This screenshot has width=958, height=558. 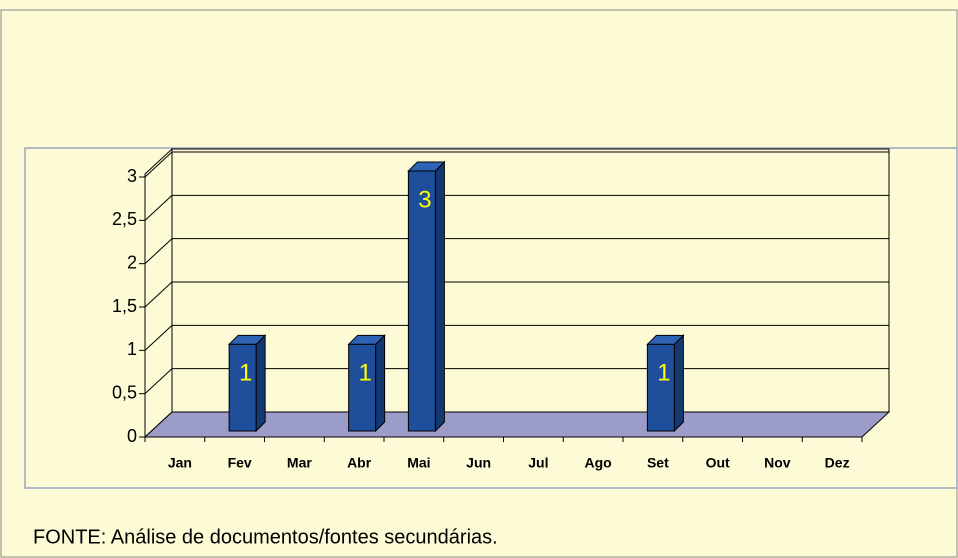 What do you see at coordinates (124, 219) in the screenshot?
I see `y-tick-label: 2,5` at bounding box center [124, 219].